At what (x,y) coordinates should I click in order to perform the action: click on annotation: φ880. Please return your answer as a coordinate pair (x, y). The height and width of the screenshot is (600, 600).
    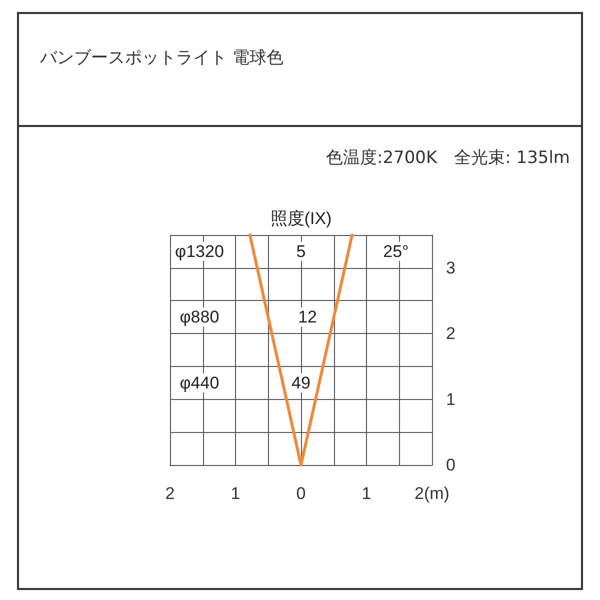
    Looking at the image, I should click on (200, 317).